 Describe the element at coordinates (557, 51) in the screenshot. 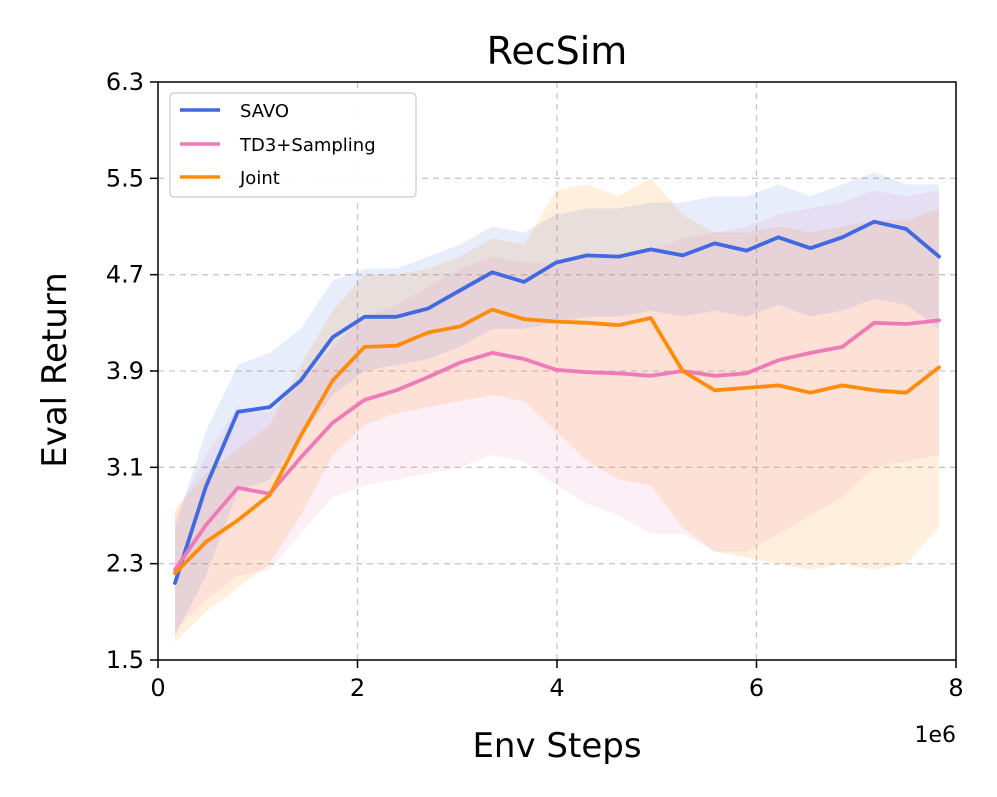

I see `chart-title: RecSim` at that location.